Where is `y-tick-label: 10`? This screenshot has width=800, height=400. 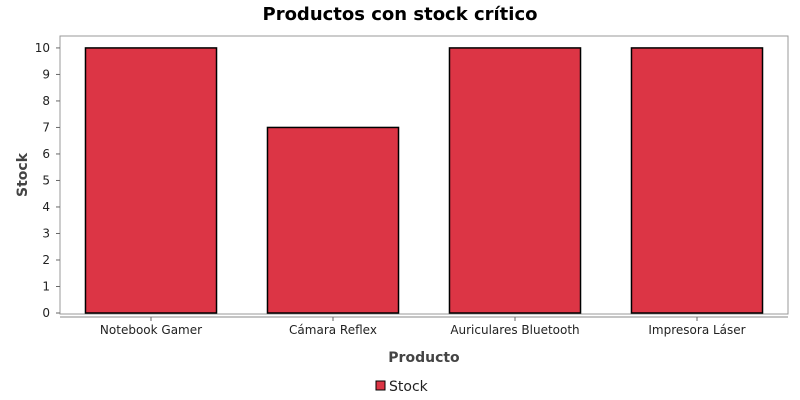 y-tick-label: 10 is located at coordinates (42, 48).